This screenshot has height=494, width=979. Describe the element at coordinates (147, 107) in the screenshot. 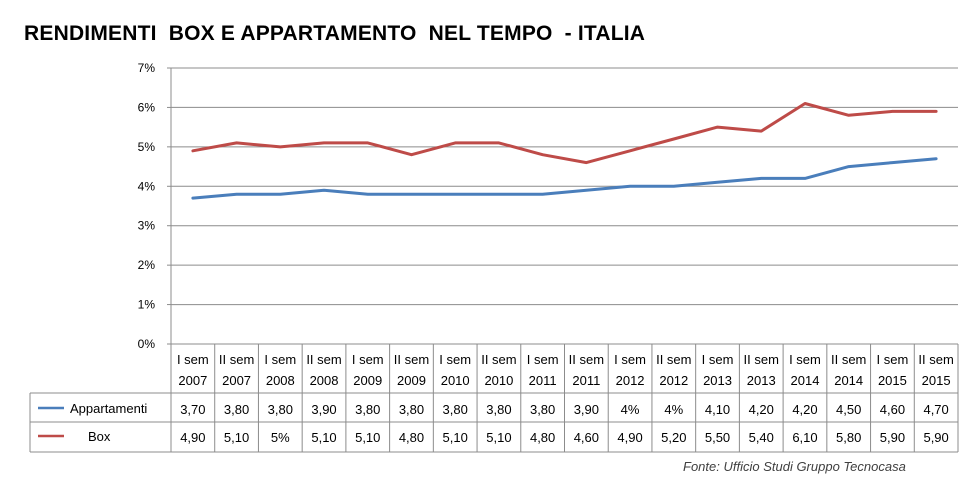

I see `y-tick-label: 6%` at that location.